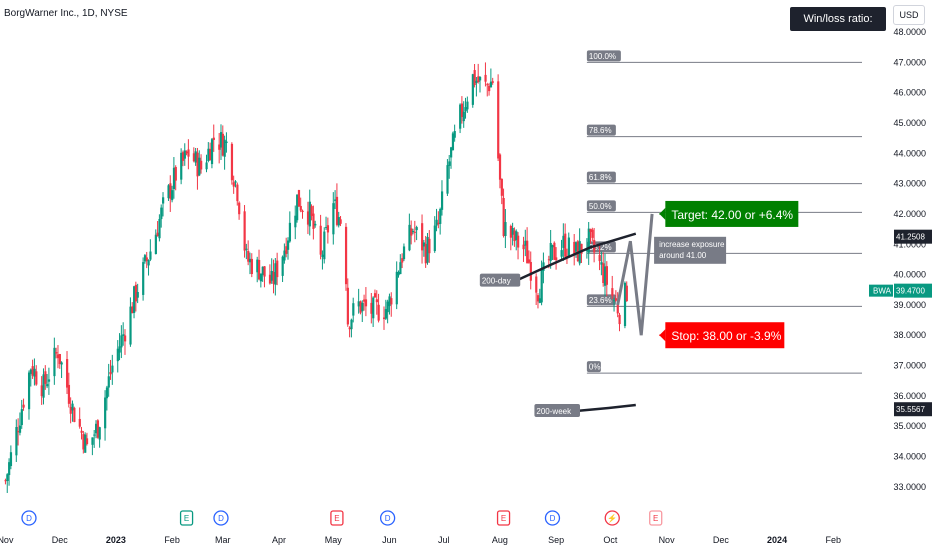  I want to click on ma-200week-label: 200-week, so click(554, 411).